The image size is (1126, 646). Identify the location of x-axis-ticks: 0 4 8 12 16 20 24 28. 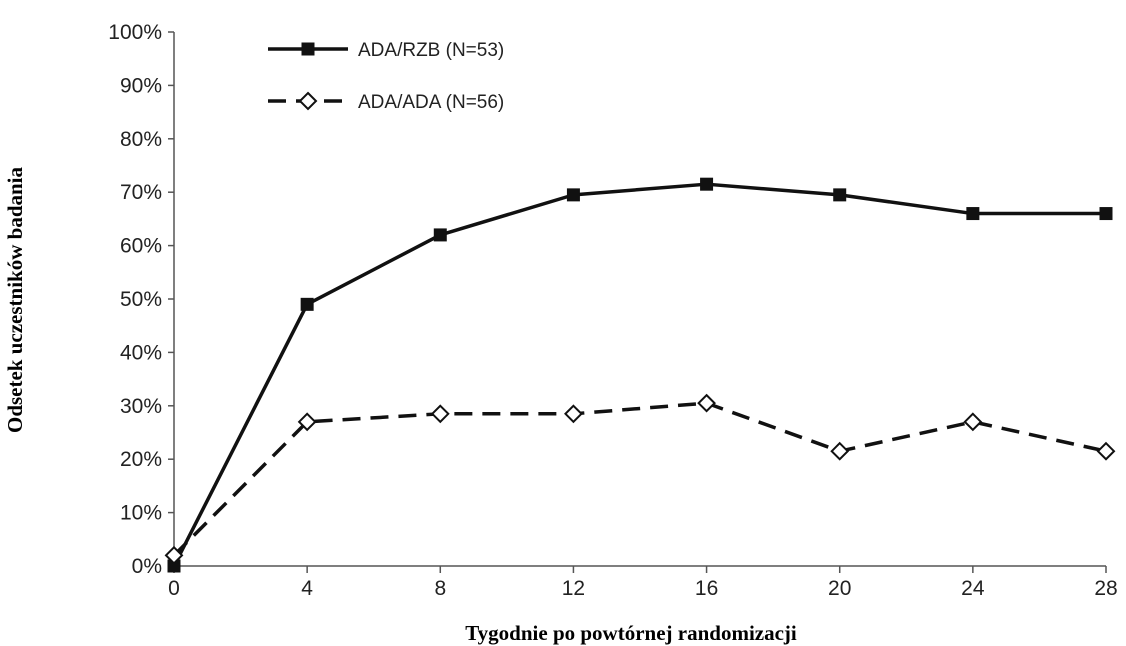
(643, 583).